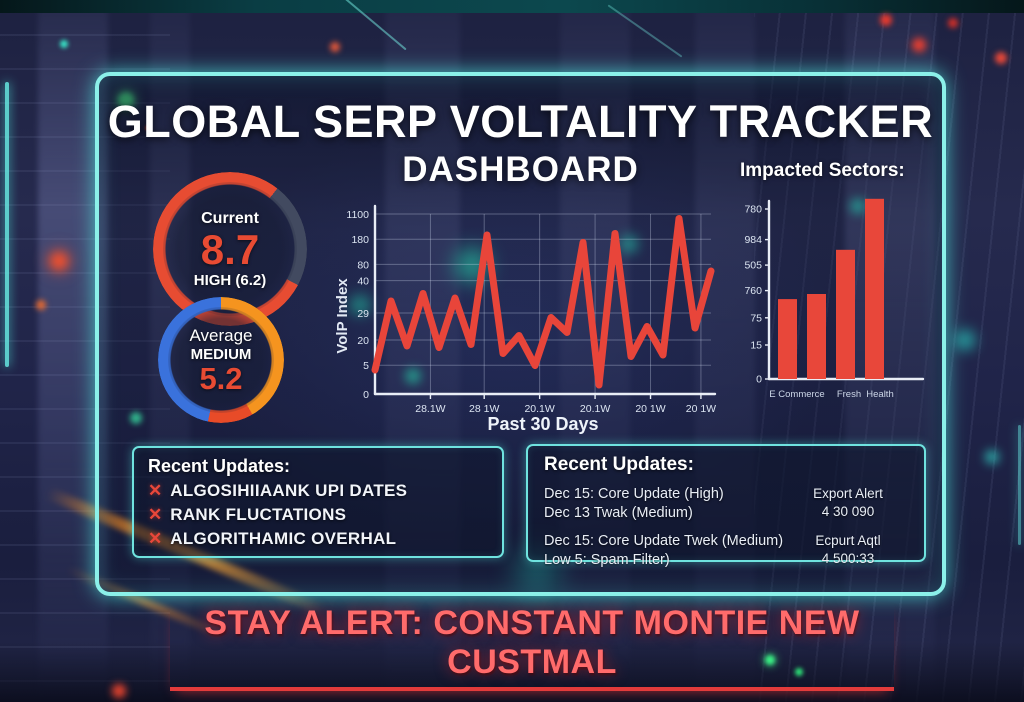  What do you see at coordinates (363, 265) in the screenshot?
I see `y-tick-label: 80` at bounding box center [363, 265].